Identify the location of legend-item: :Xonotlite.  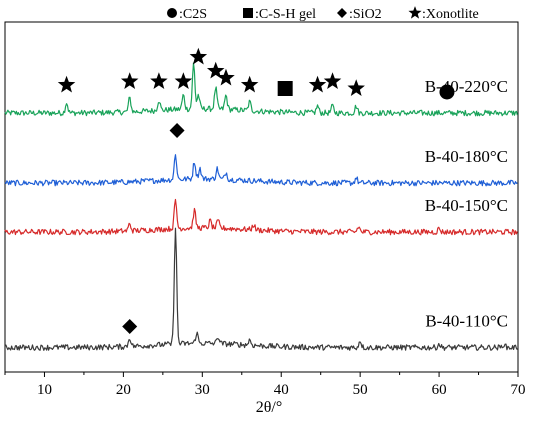
(443, 14).